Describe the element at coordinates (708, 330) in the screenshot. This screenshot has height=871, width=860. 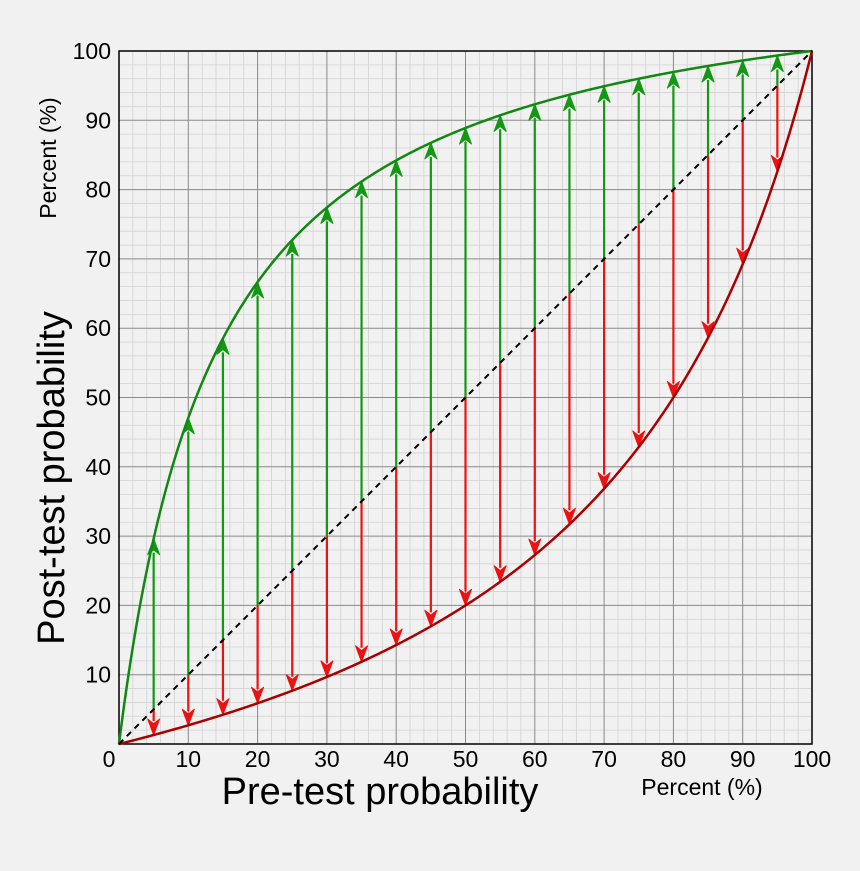
I see `arrow-down-85-head` at that location.